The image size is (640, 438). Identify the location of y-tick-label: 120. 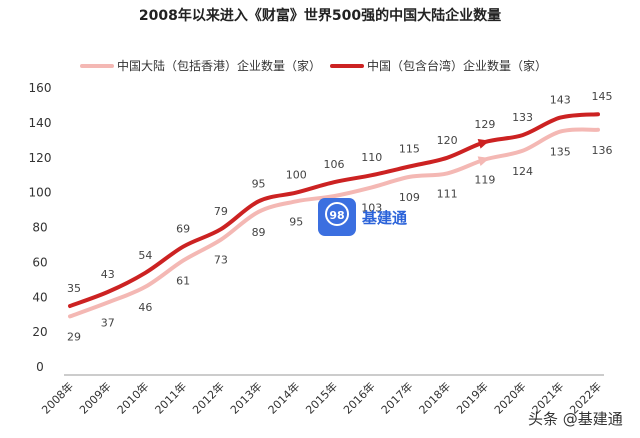
(40, 158).